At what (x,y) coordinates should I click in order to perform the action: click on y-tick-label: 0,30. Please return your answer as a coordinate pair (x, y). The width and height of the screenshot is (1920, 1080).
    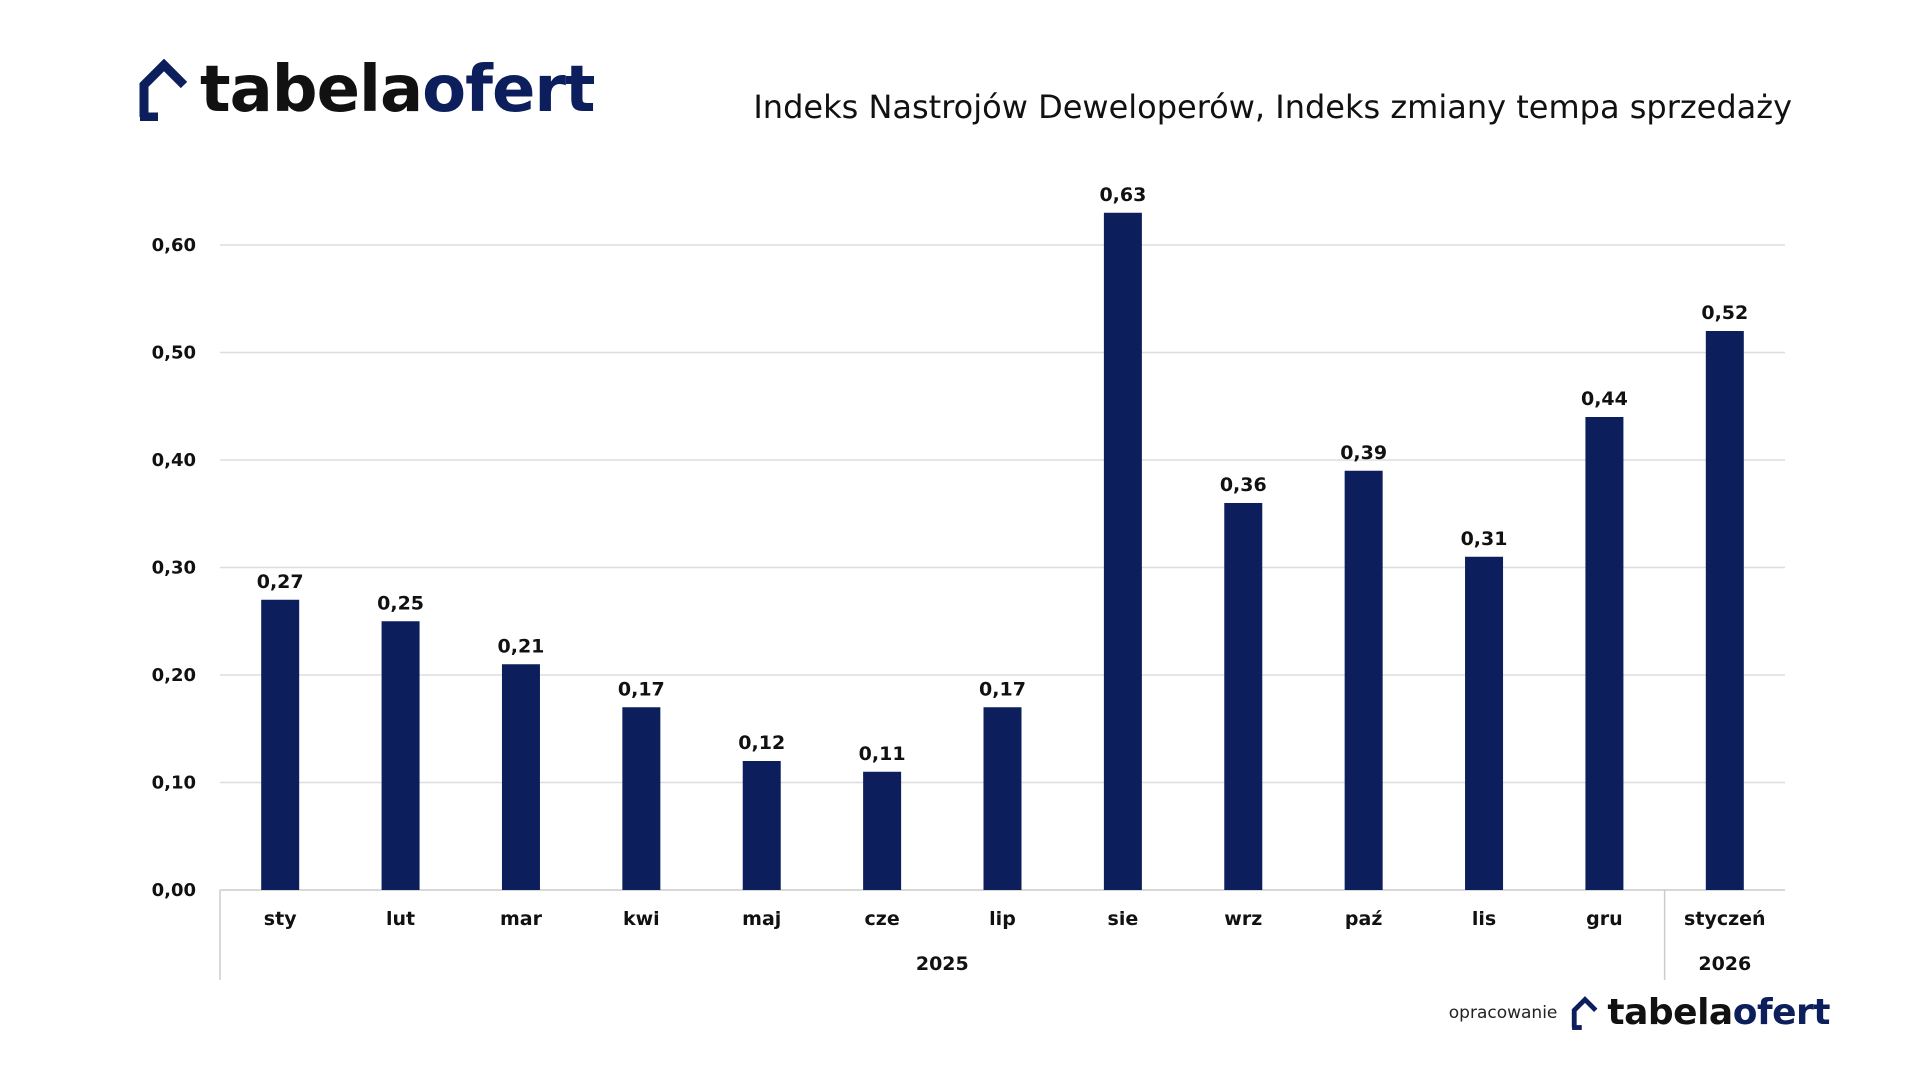
    Looking at the image, I should click on (174, 568).